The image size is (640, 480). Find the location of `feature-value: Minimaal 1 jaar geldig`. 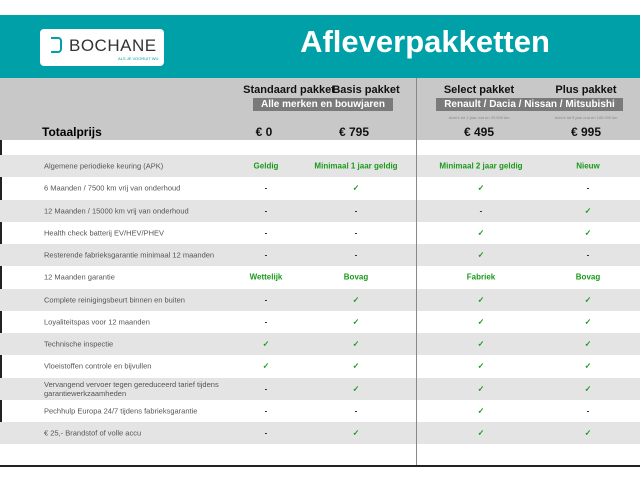

feature-value: Minimaal 1 jaar geldig is located at coordinates (356, 166).